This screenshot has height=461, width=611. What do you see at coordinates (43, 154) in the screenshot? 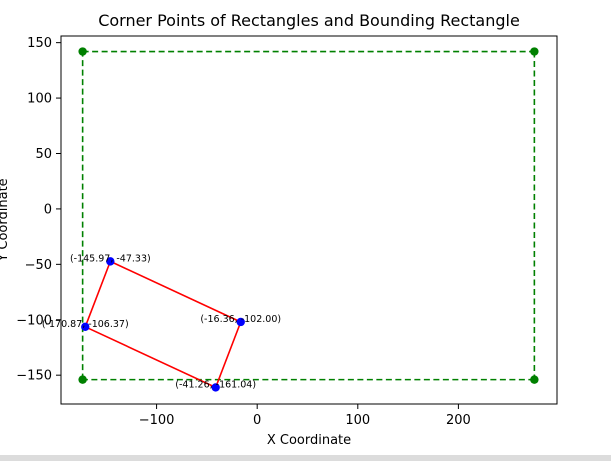
I see `y-tick-label: 50` at bounding box center [43, 154].